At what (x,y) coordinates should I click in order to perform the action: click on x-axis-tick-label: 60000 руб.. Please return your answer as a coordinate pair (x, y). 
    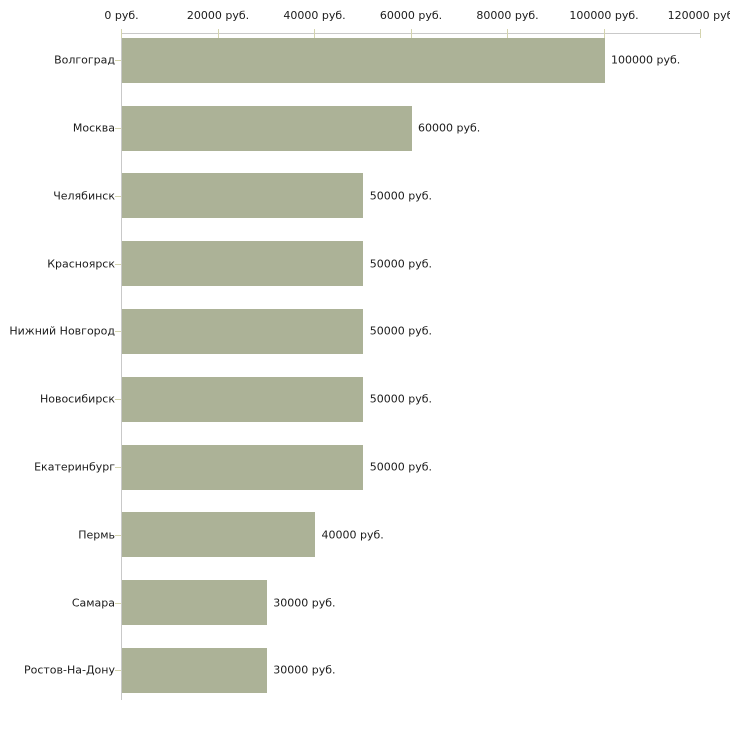
    Looking at the image, I should click on (411, 15).